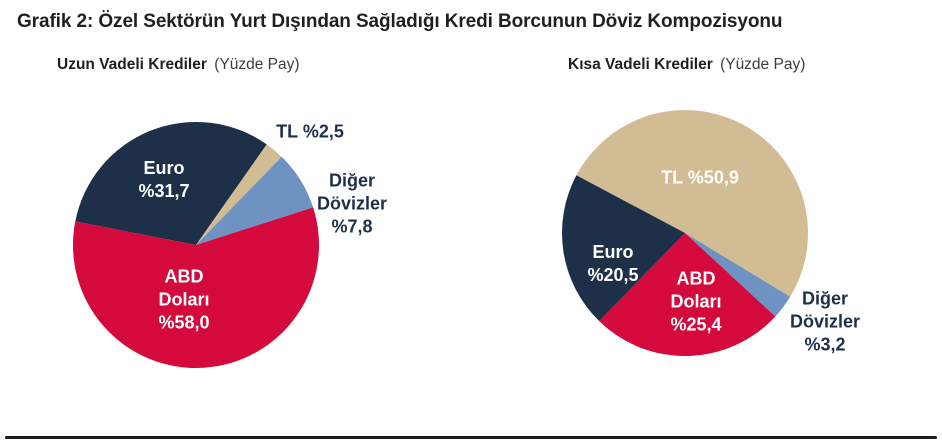  Describe the element at coordinates (471, 437) in the screenshot. I see `bottom-divider` at that location.